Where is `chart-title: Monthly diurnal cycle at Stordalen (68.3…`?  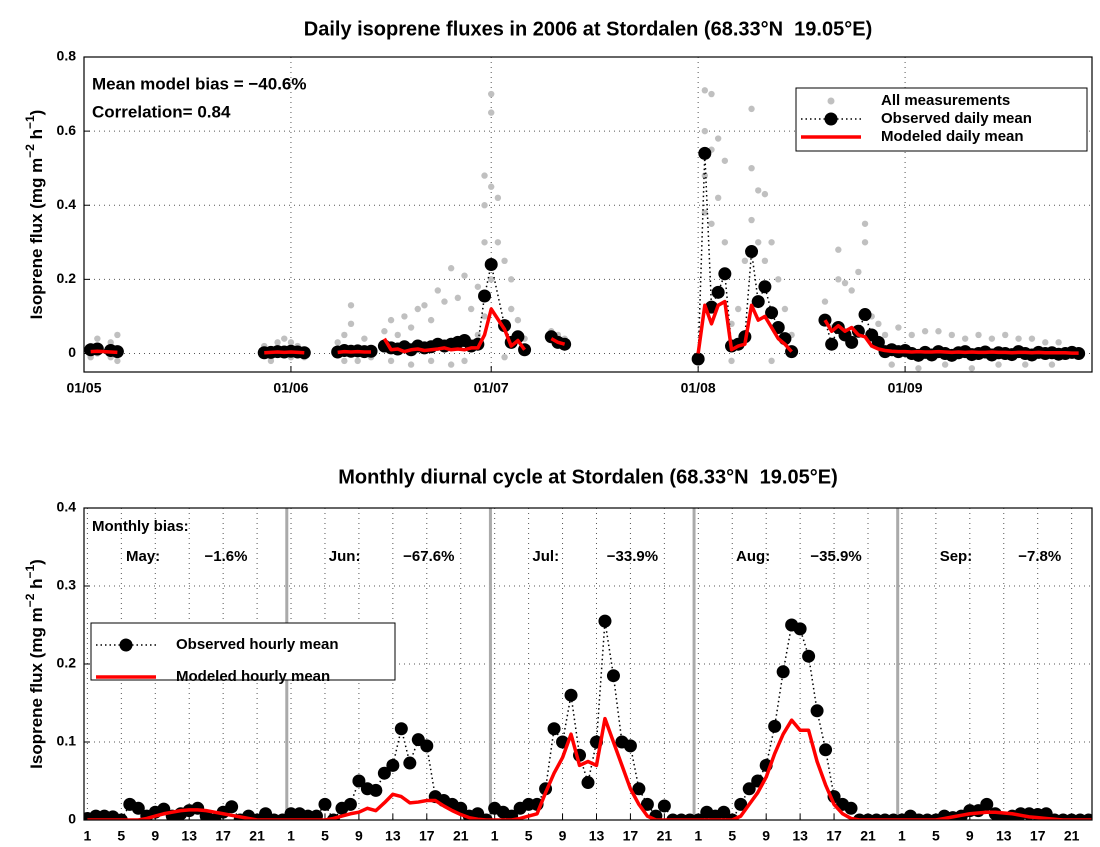 chart-title: Monthly diurnal cycle at Stordalen (68.3… is located at coordinates (587, 477).